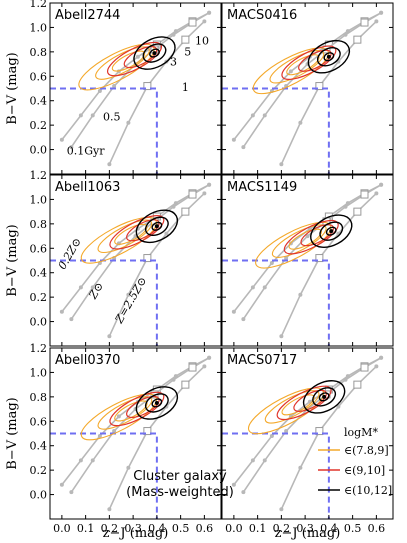 The height and width of the screenshot is (543, 407). I want to click on x-tick-label: 0.0, so click(62, 528).